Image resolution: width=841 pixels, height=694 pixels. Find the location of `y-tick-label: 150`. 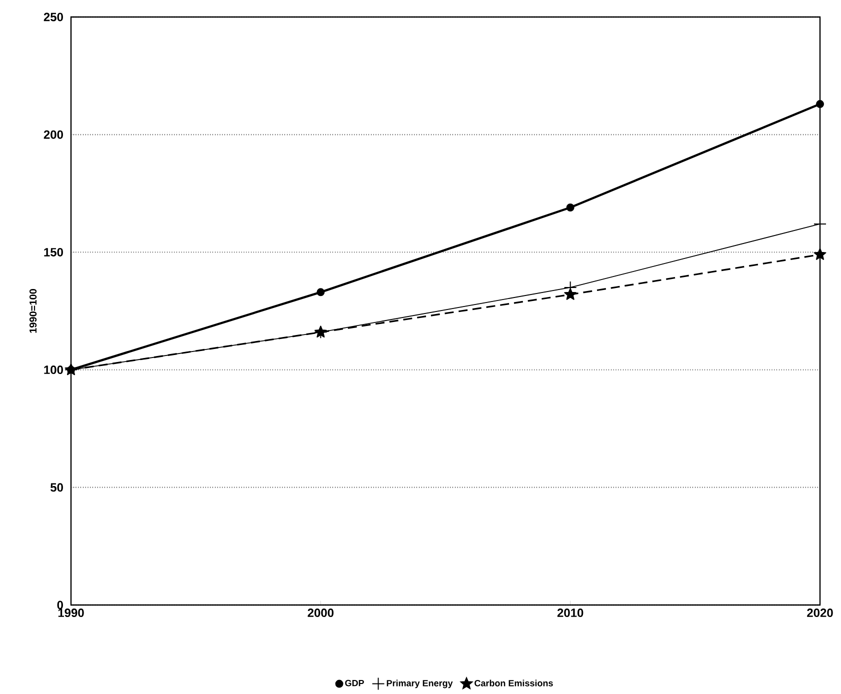

y-tick-label: 150 is located at coordinates (53, 252).